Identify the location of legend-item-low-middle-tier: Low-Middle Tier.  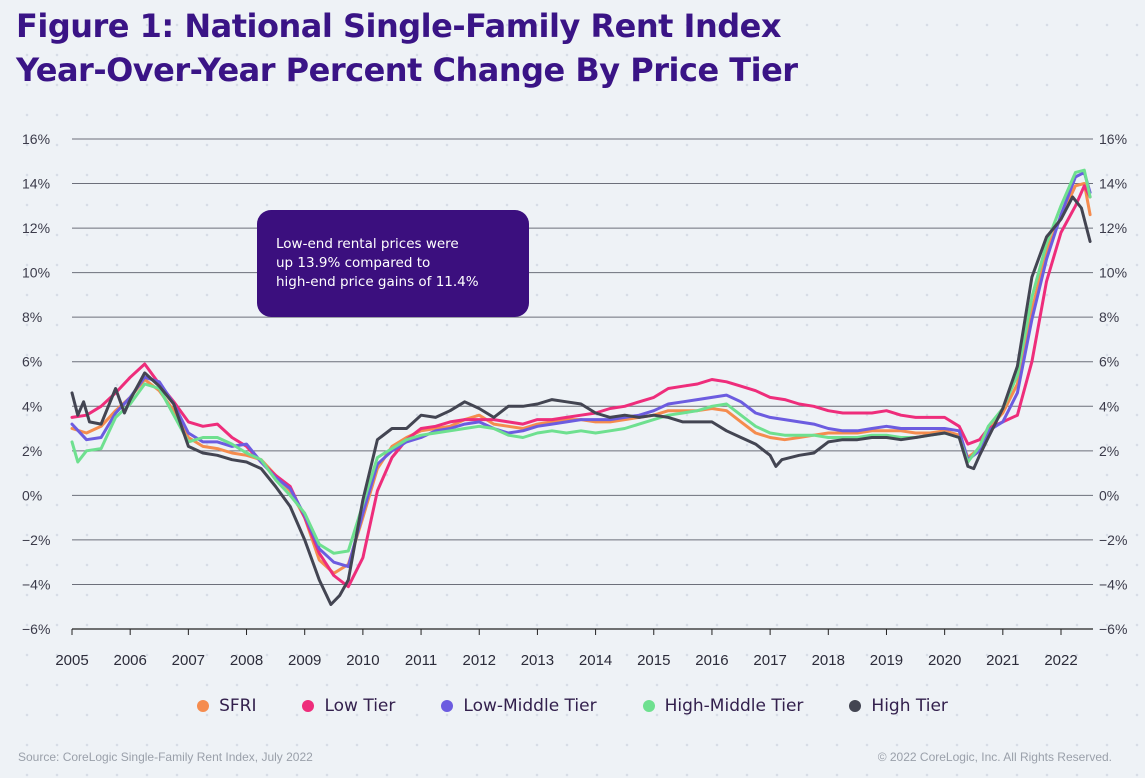
(519, 706).